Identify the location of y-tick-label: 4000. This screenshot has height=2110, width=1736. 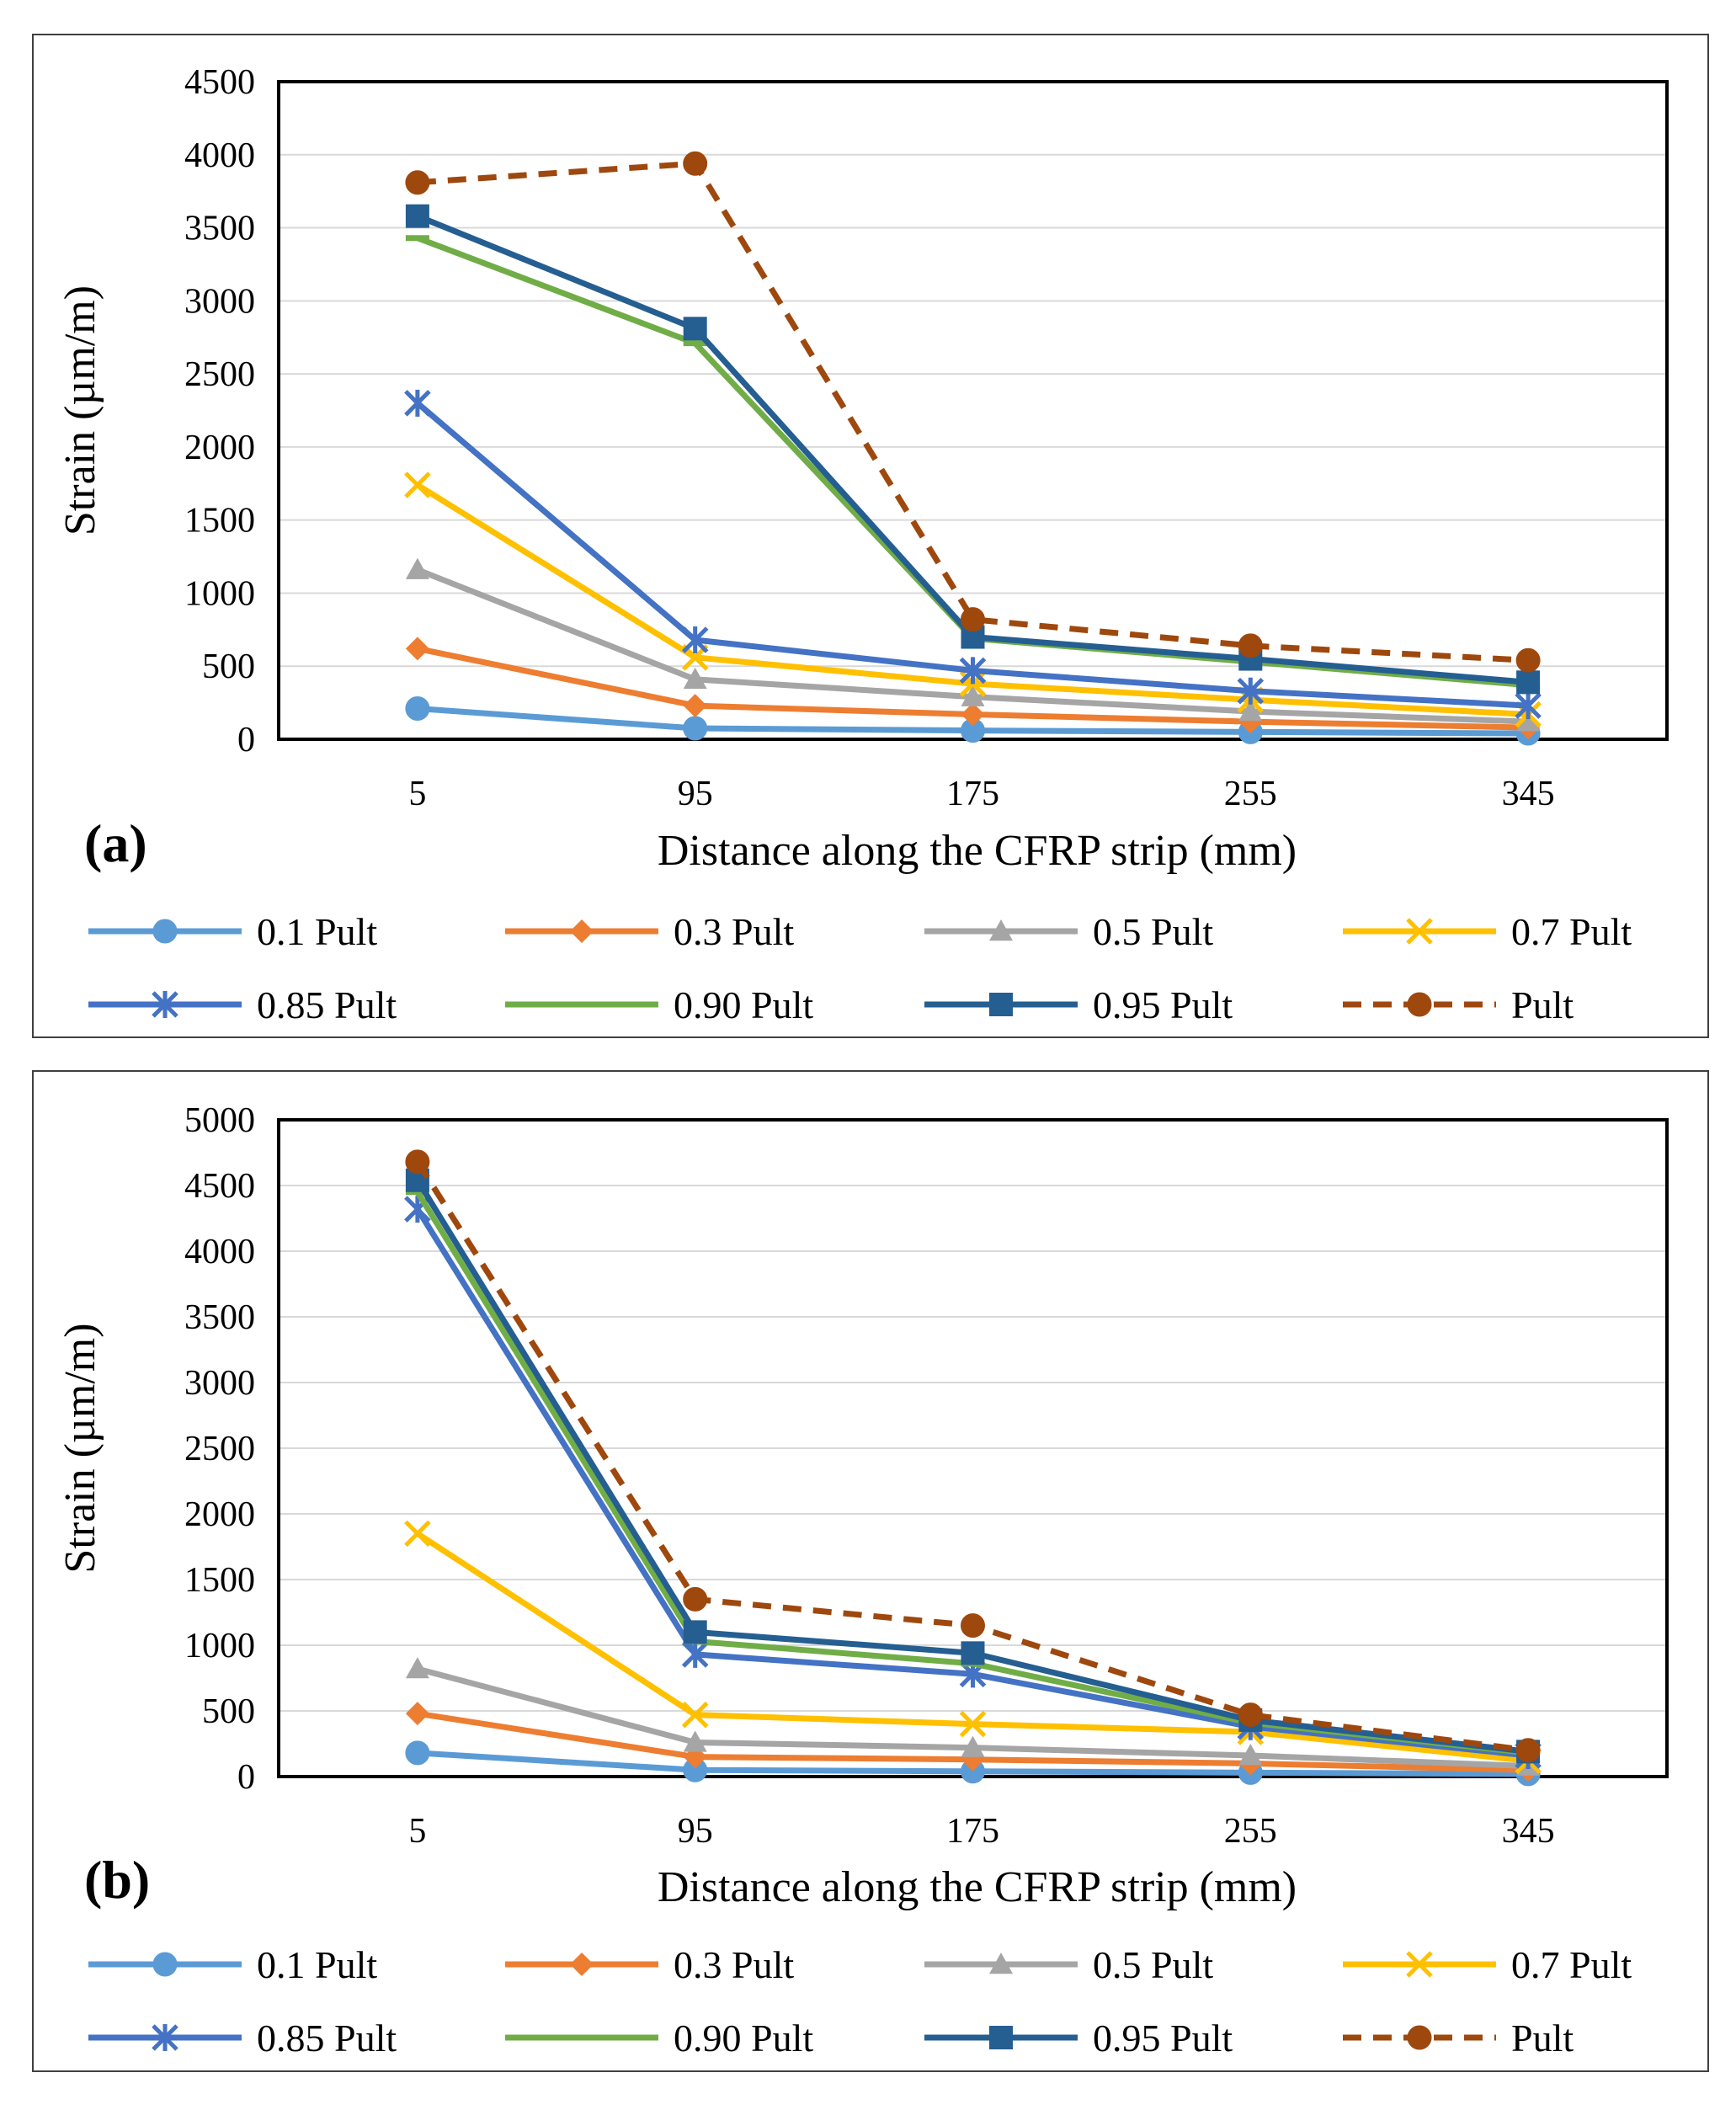
(219, 1252).